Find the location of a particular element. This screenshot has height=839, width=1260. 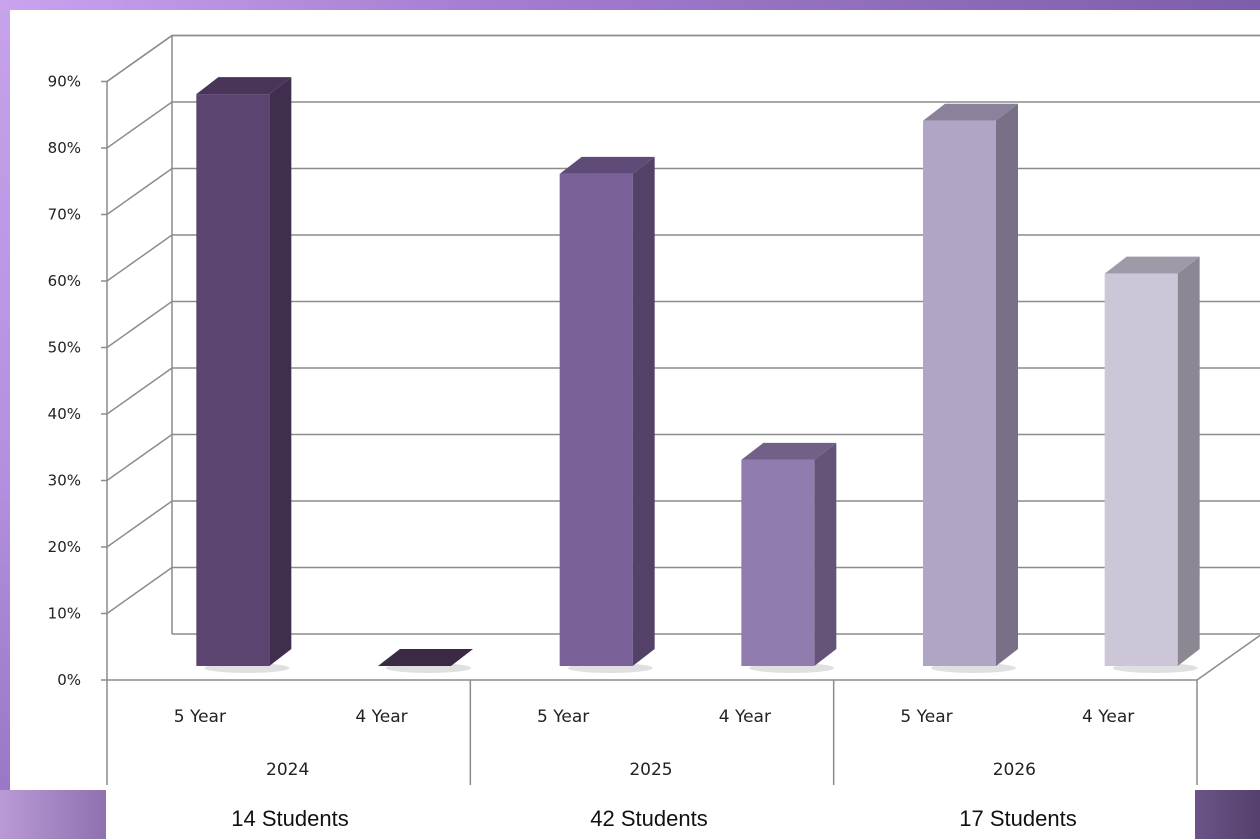

student-count-strip: 14 Students 42 Students 17 Students is located at coordinates (650, 814).